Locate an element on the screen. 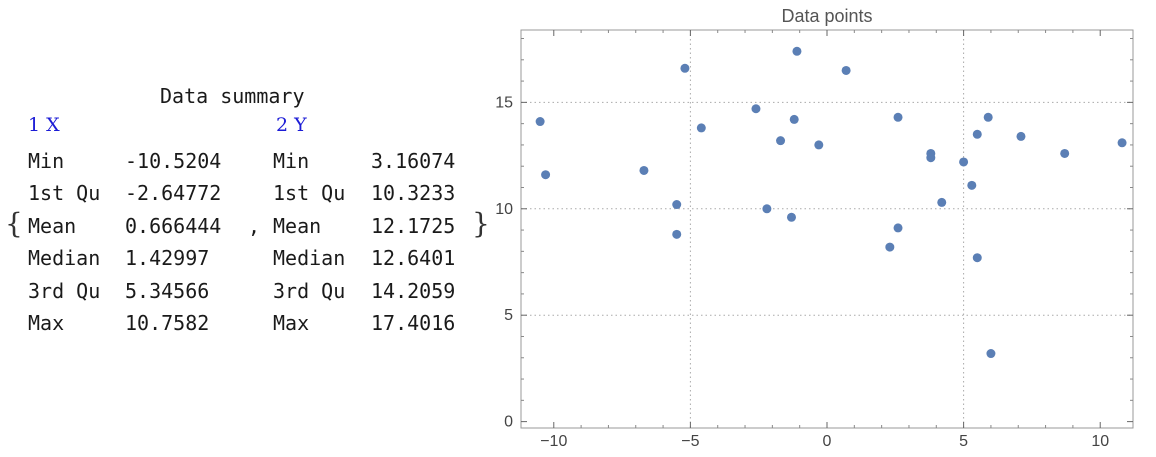 This screenshot has width=1156, height=457. y-tick-label: 10 is located at coordinates (504, 209).